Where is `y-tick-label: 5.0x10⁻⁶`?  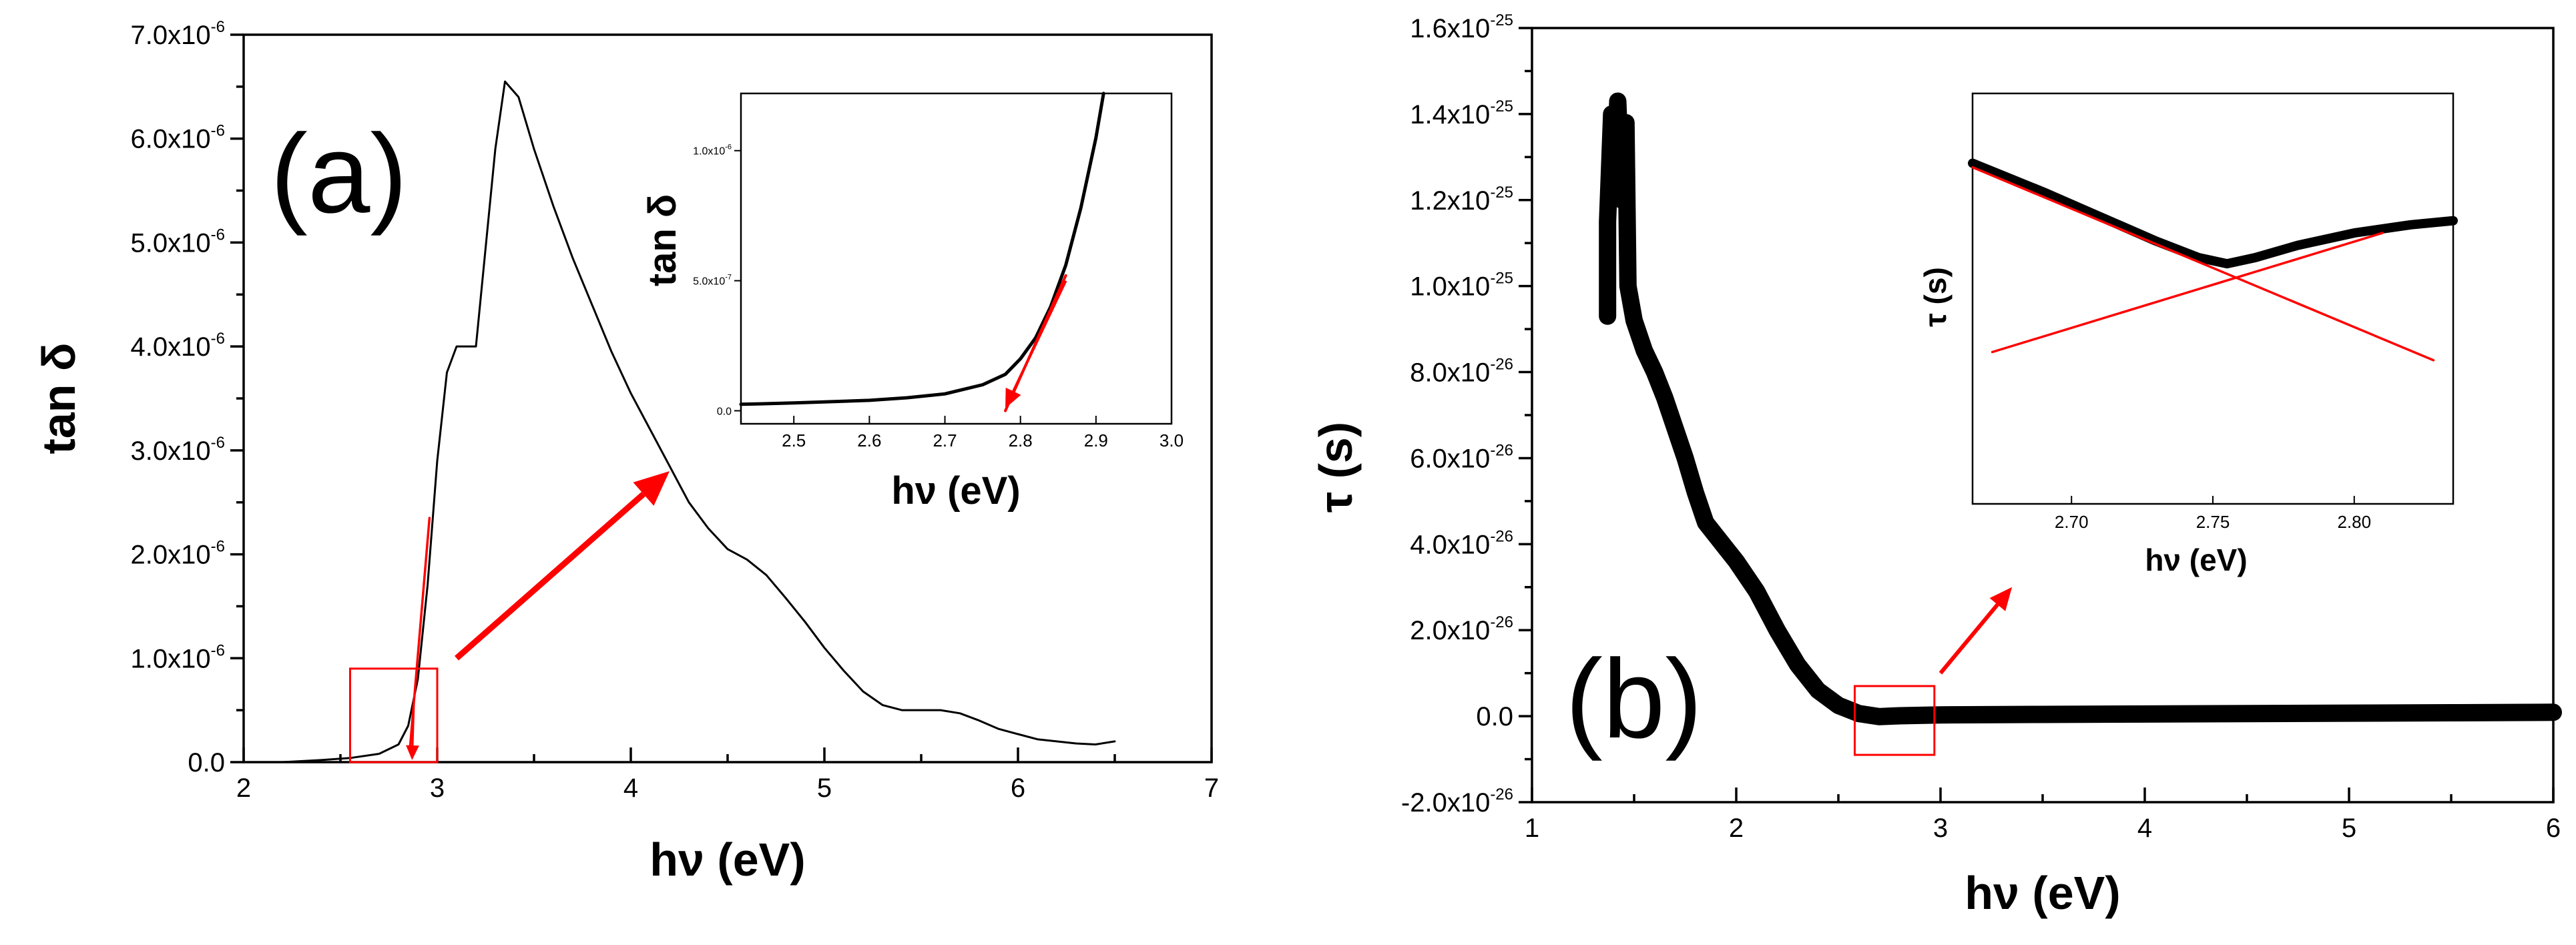
y-tick-label: 5.0x10⁻⁶ is located at coordinates (178, 242).